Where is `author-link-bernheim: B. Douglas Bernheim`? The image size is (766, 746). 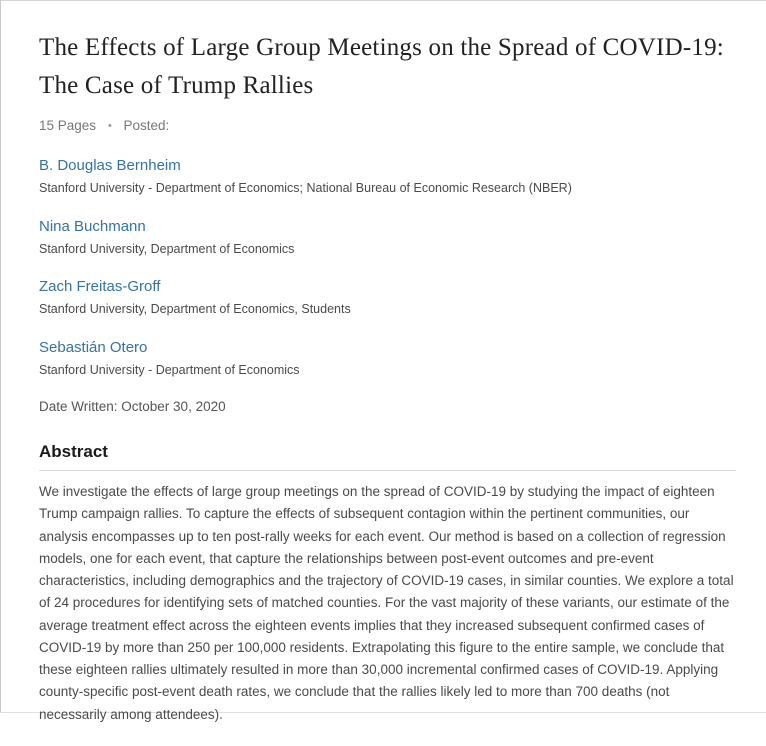
author-link-bernheim: B. Douglas Bernheim is located at coordinates (110, 165).